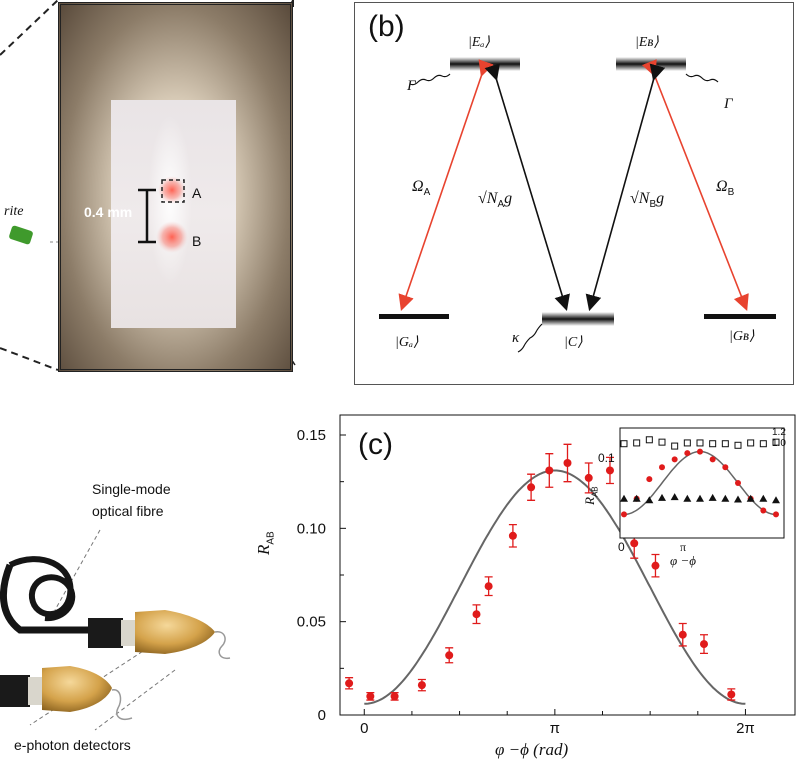 This screenshot has height=767, width=797. What do you see at coordinates (485, 64) in the screenshot?
I see `level-ea-bar` at bounding box center [485, 64].